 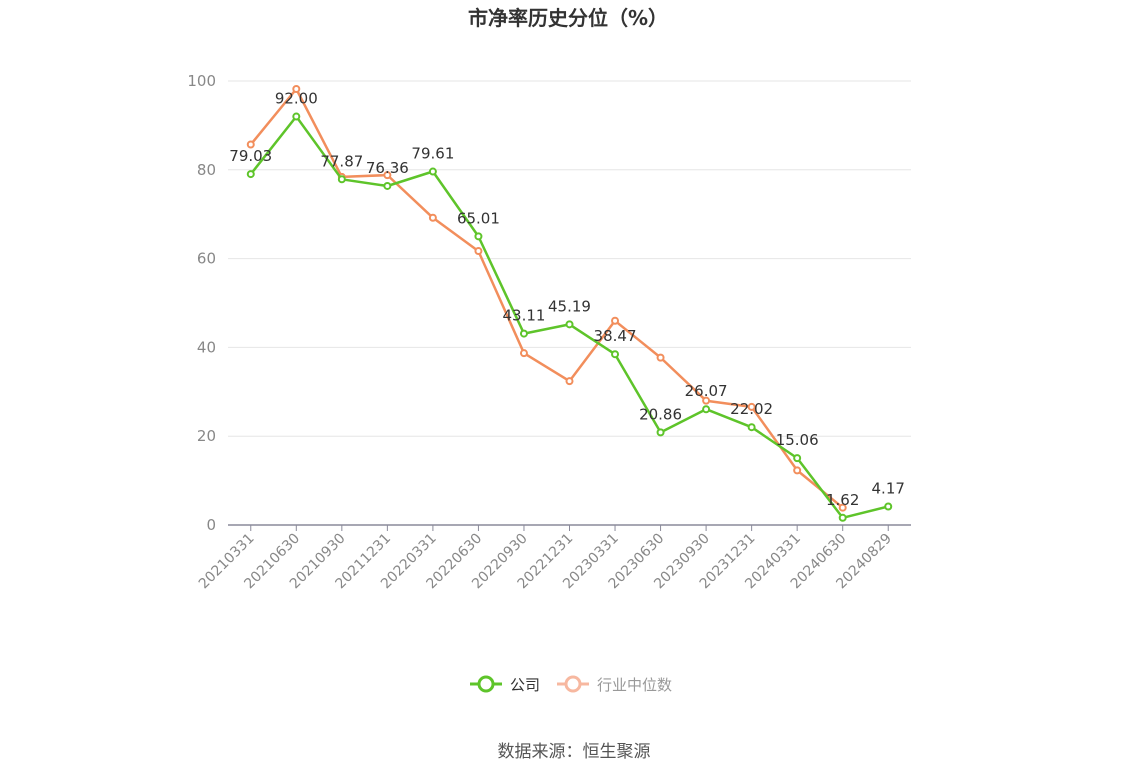 I want to click on chart-title: 市净率历史分位（%）, so click(x=568, y=18).